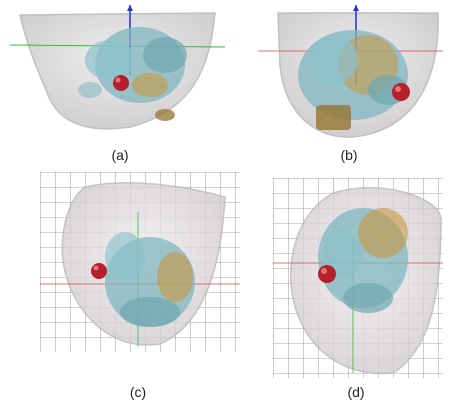 The image size is (451, 406). What do you see at coordinates (356, 392) in the screenshot?
I see `caption-d: (d)` at bounding box center [356, 392].